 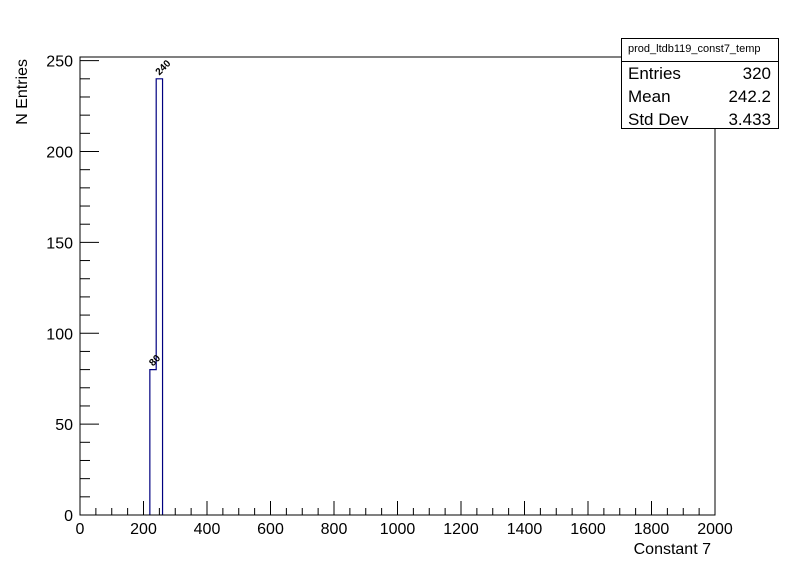 What do you see at coordinates (207, 529) in the screenshot?
I see `x-tick-label: 400` at bounding box center [207, 529].